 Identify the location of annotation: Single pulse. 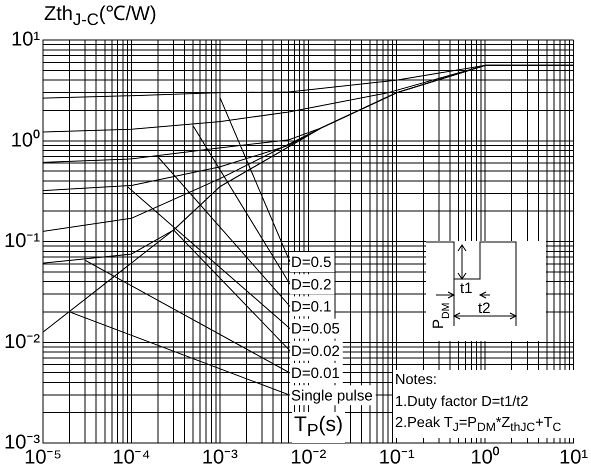
(332, 395).